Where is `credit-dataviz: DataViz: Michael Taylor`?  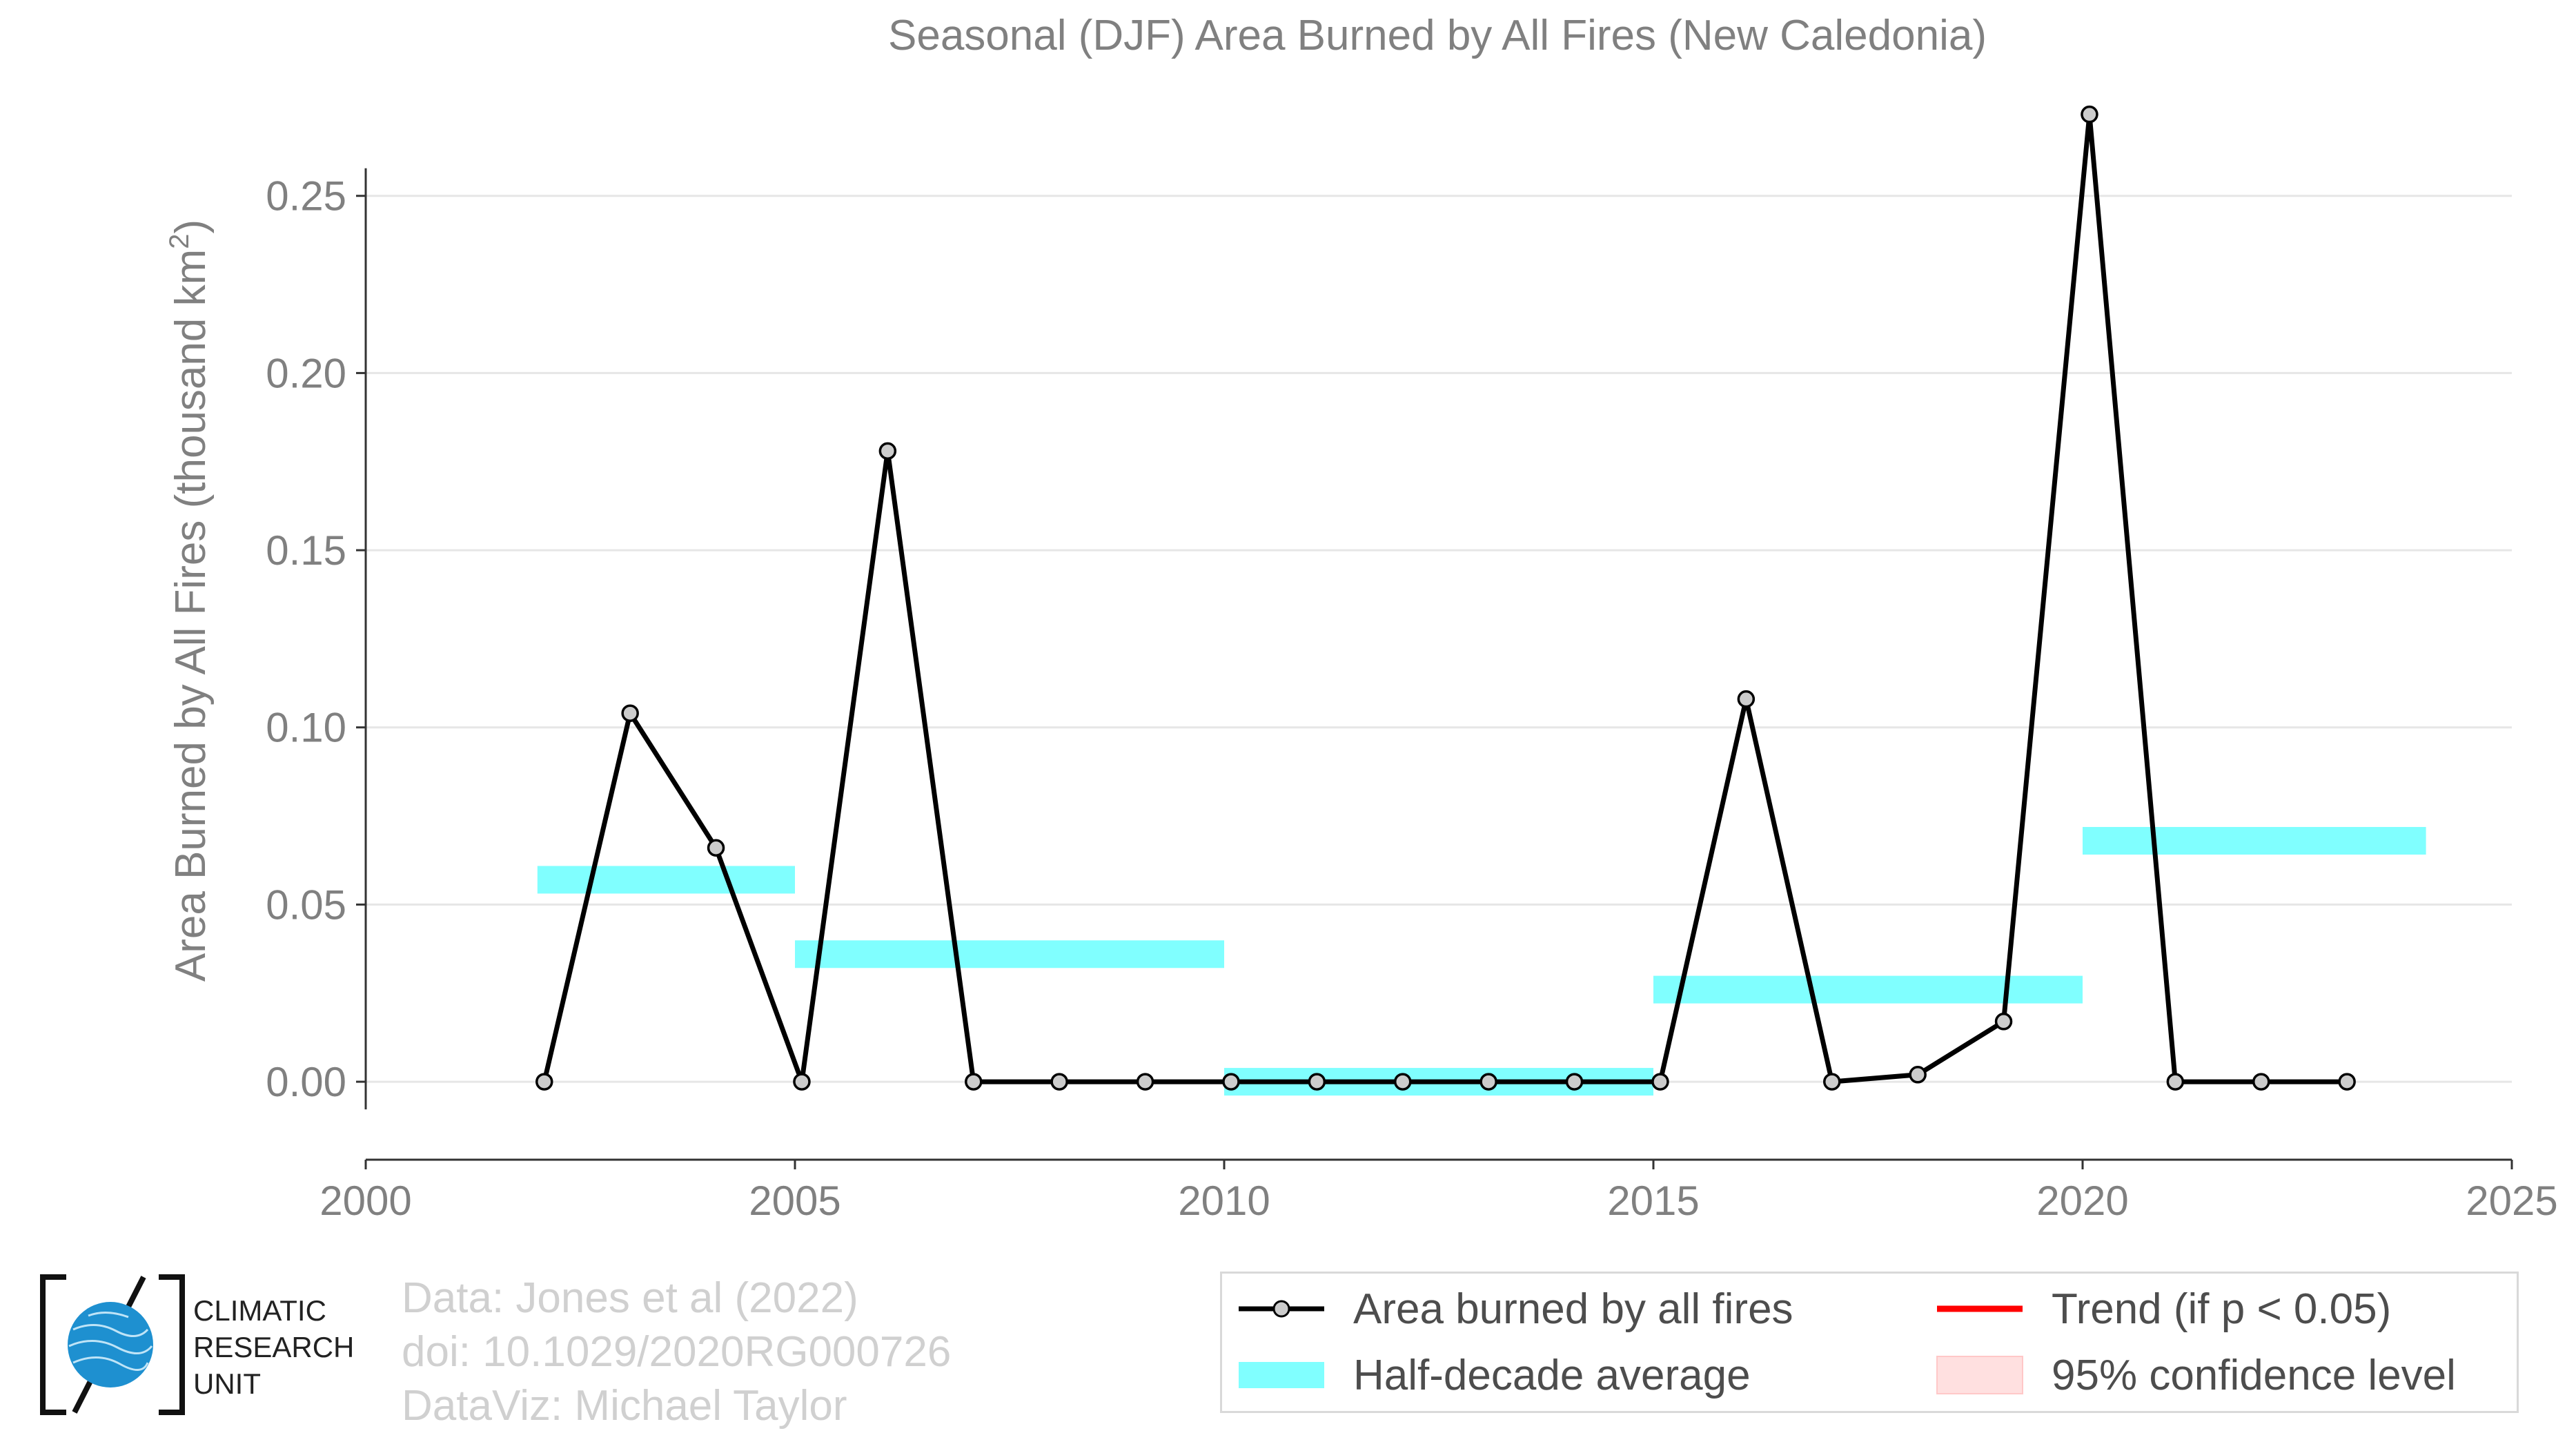
credit-dataviz: DataViz: Michael Taylor is located at coordinates (624, 1406).